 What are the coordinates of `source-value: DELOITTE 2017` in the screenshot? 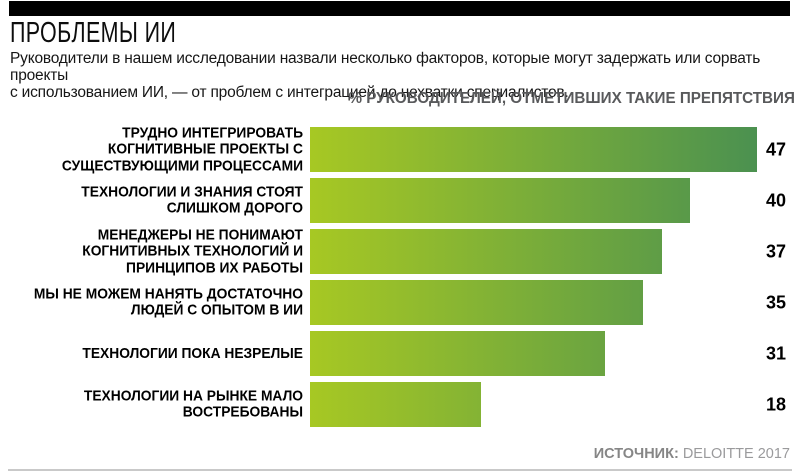 It's located at (736, 454).